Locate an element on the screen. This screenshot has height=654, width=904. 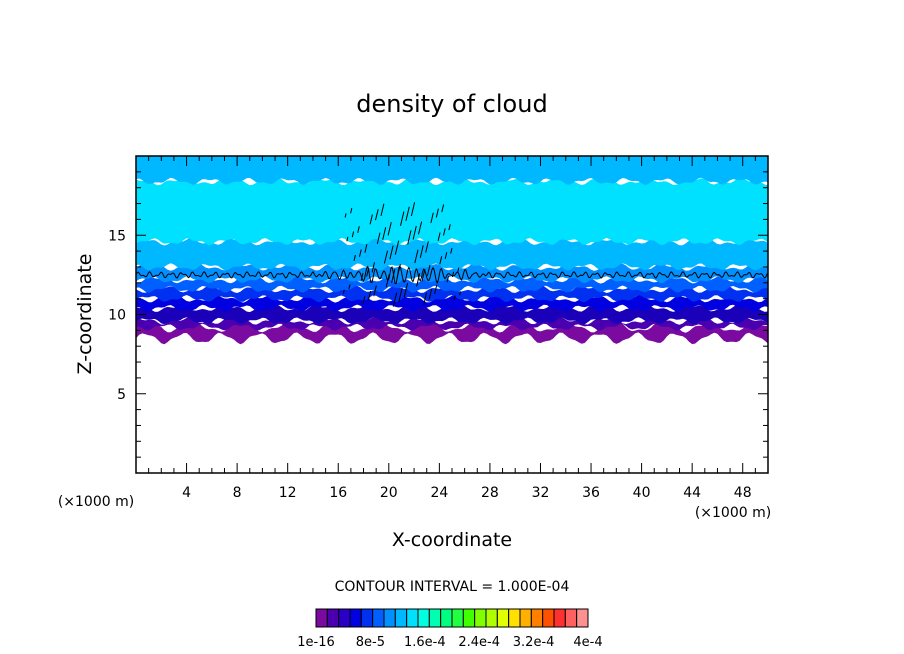
colorbar is located at coordinates (452, 618).